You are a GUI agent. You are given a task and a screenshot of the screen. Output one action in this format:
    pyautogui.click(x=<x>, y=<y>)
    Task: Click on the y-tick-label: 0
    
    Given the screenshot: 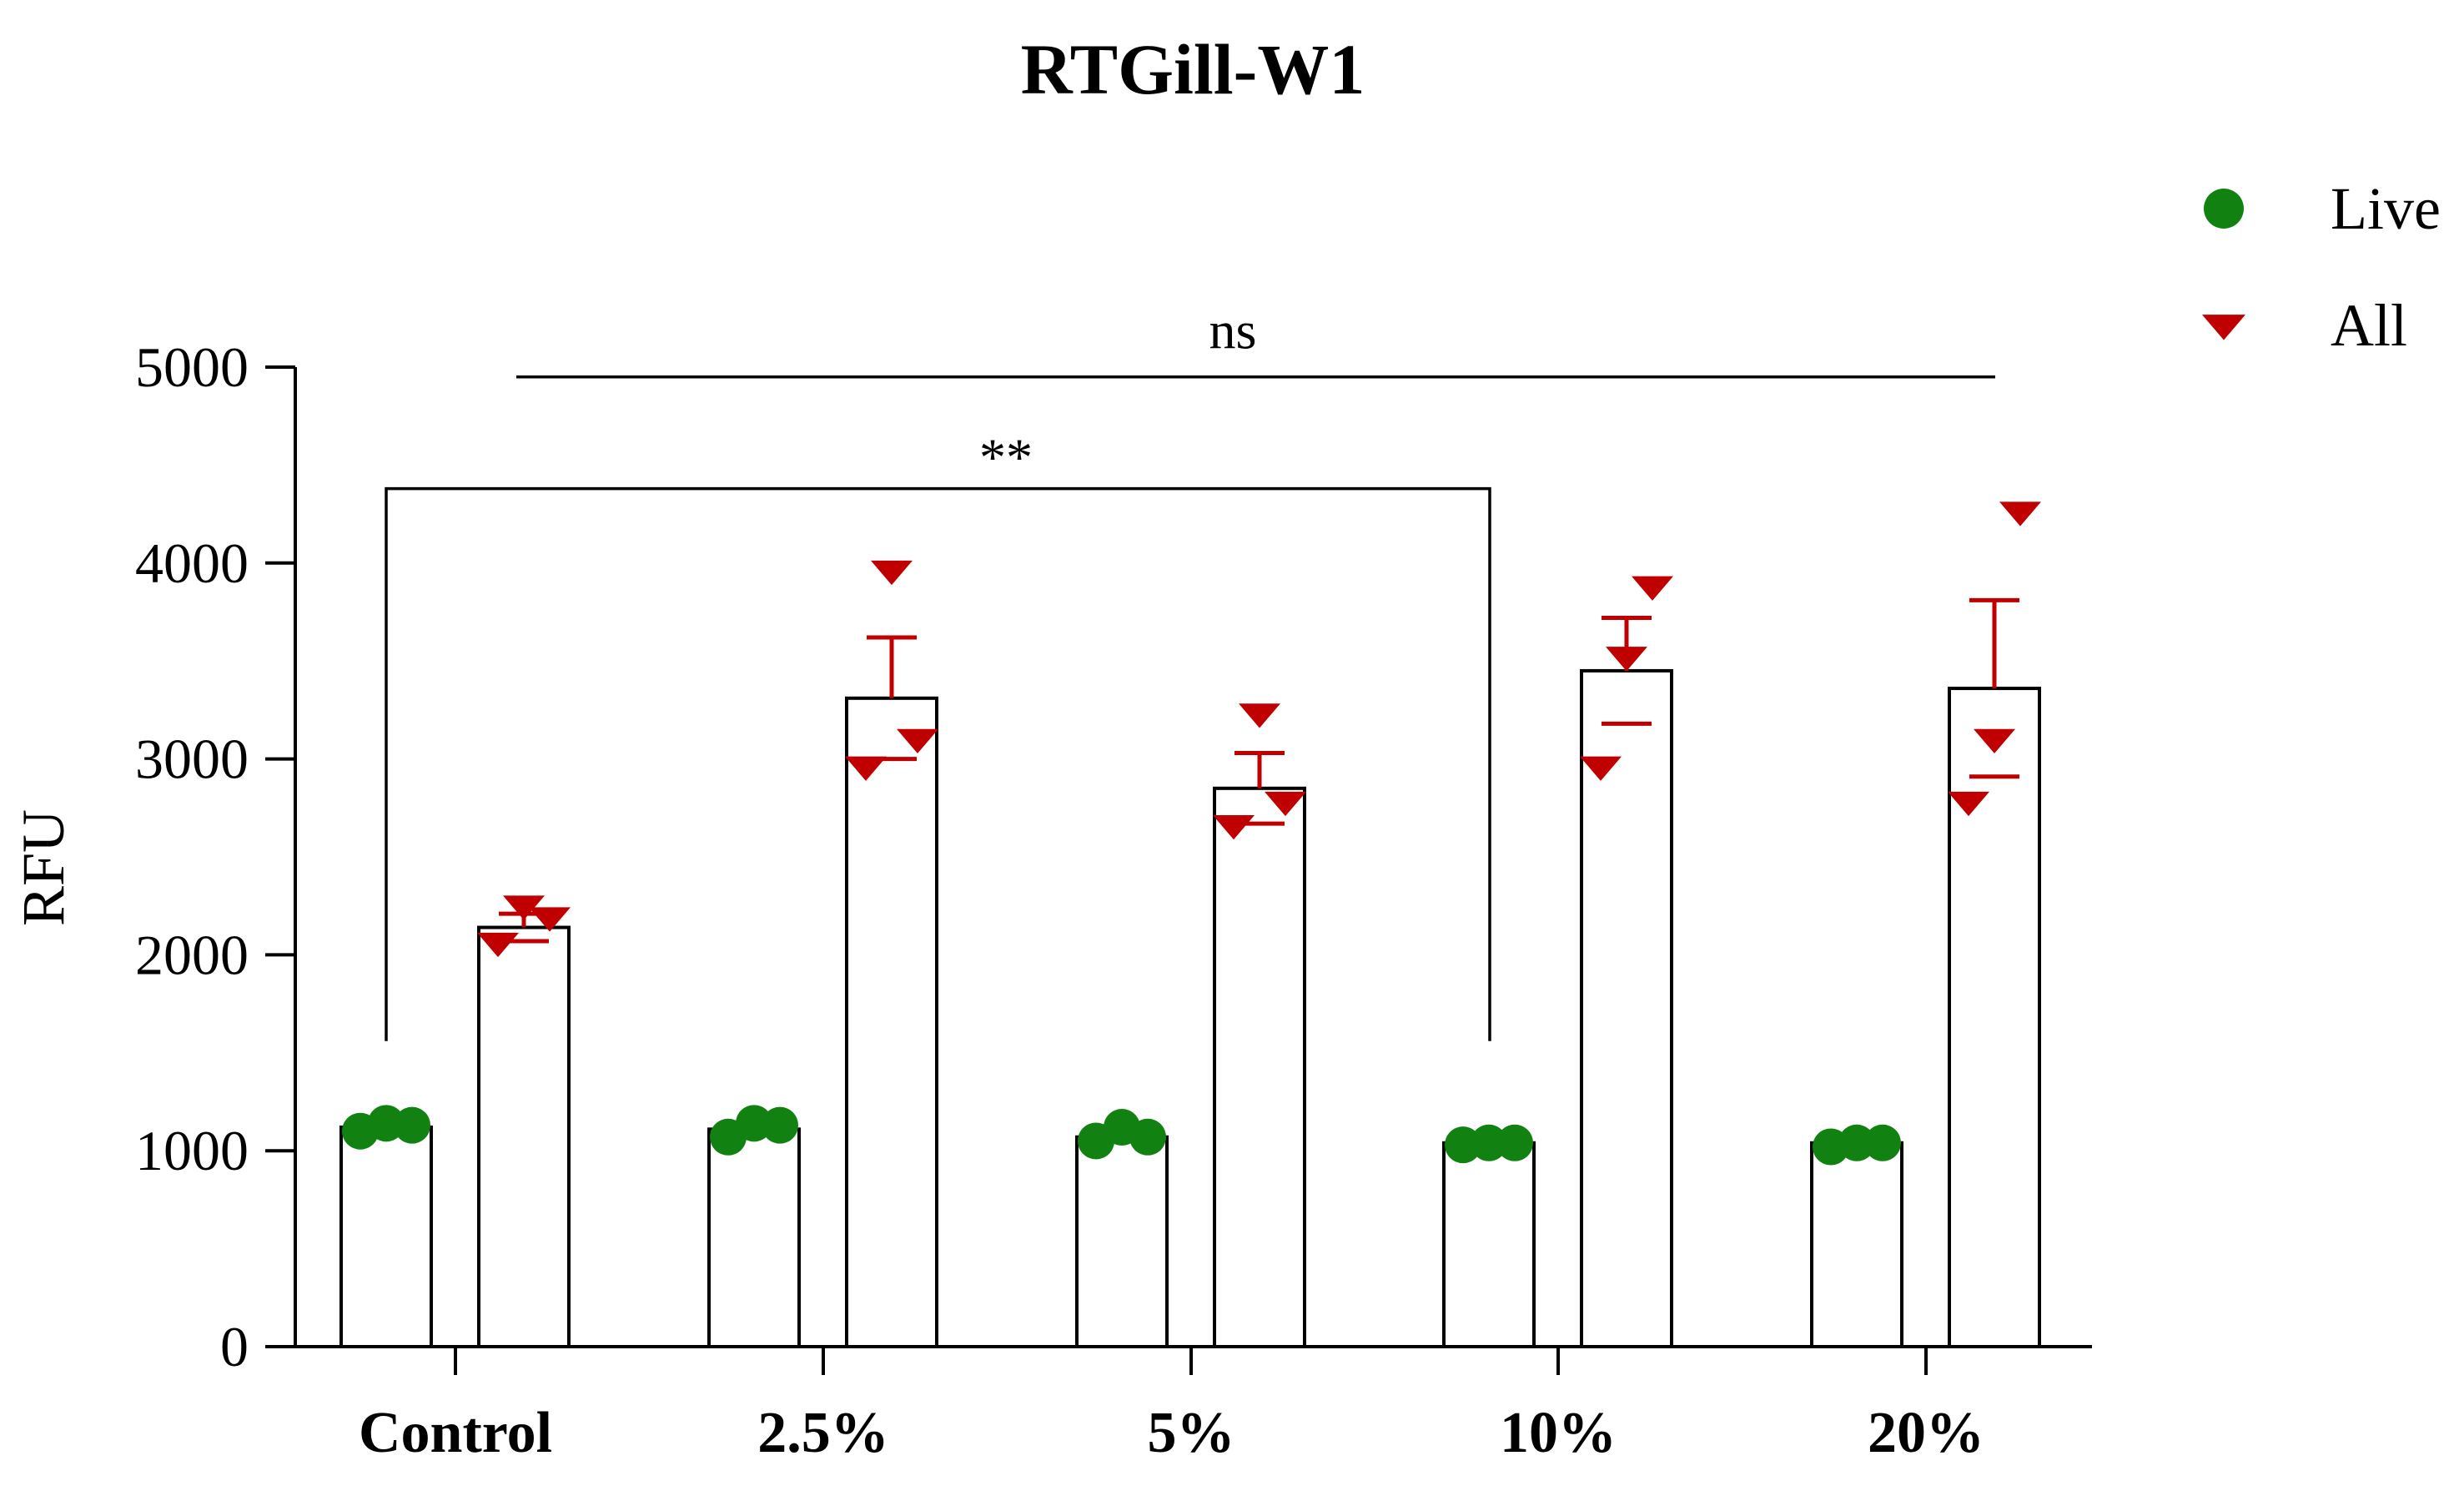 What is the action you would take?
    pyautogui.click(x=234, y=1346)
    